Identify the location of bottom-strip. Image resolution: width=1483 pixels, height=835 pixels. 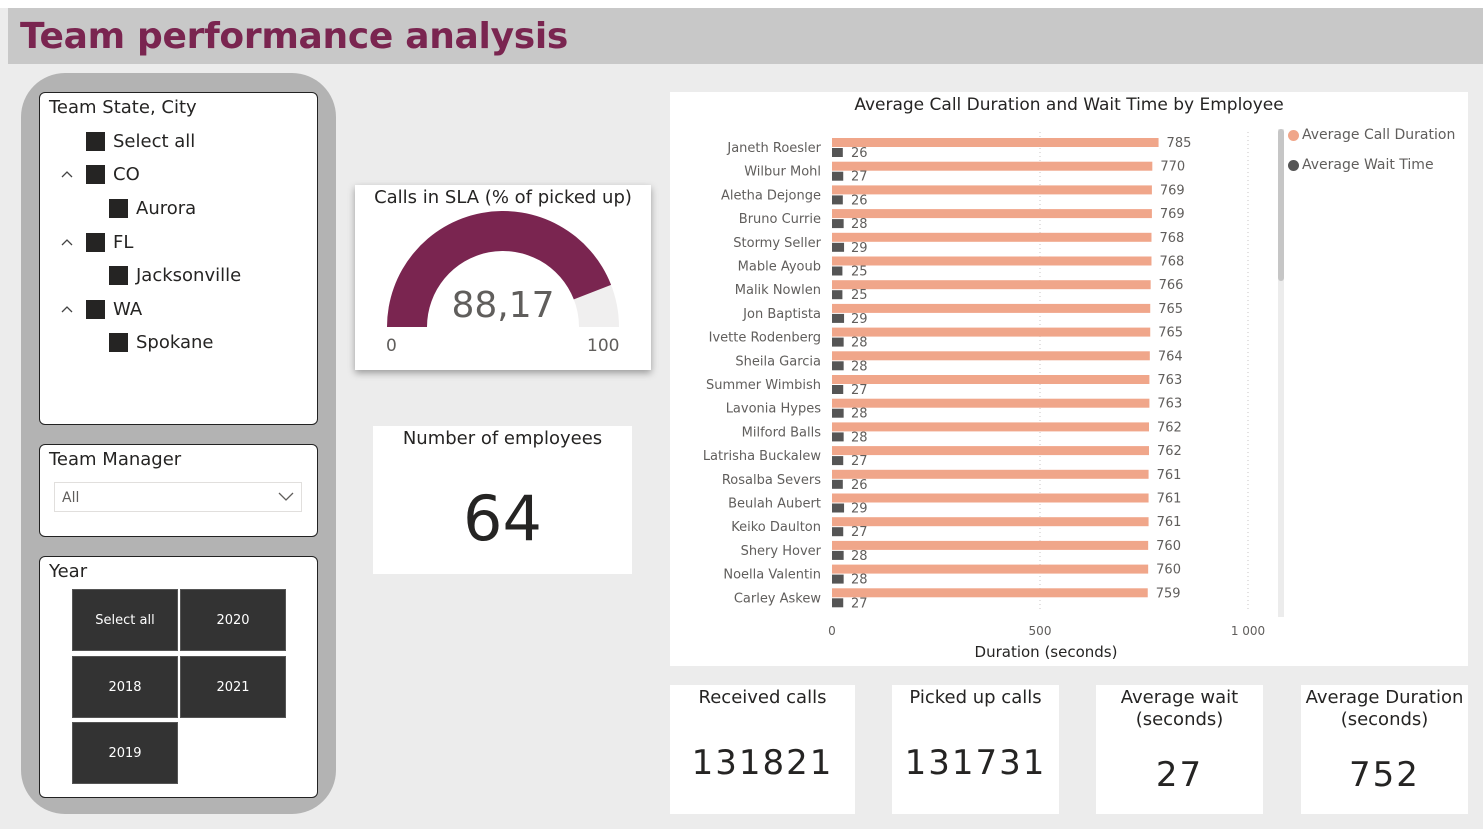
(741, 832).